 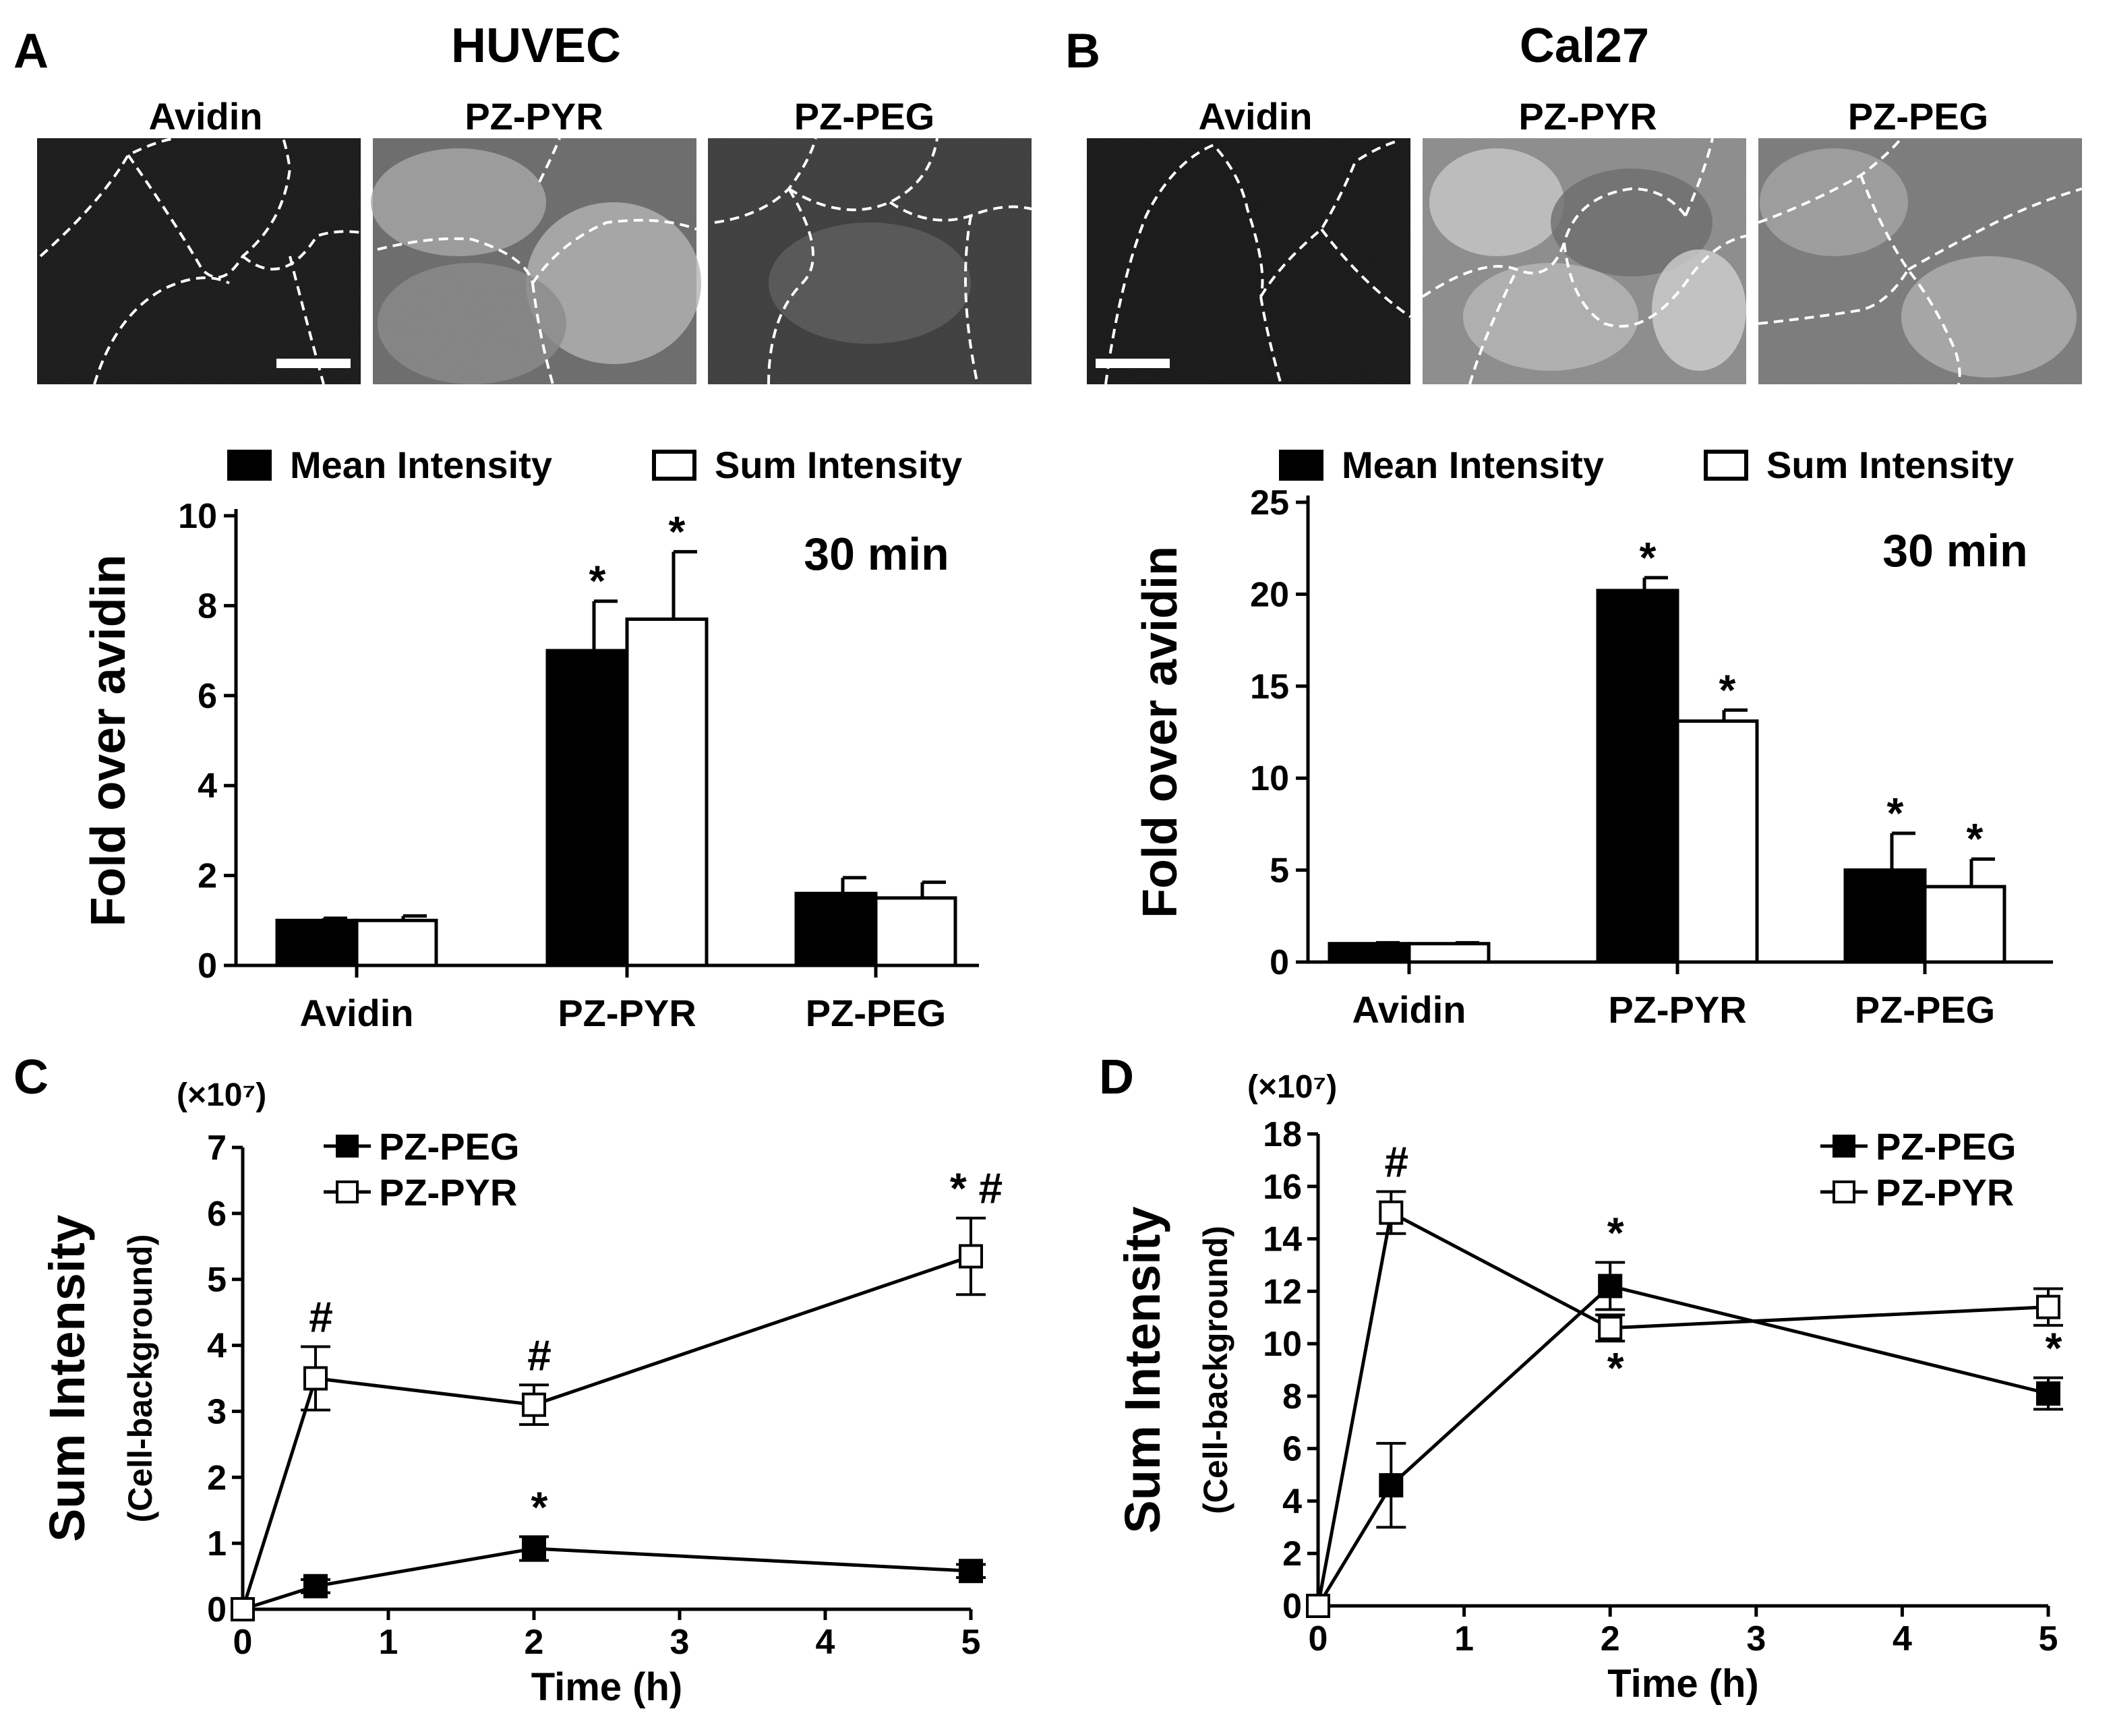 I want to click on y-tick-label: 10, so click(x=1282, y=1344).